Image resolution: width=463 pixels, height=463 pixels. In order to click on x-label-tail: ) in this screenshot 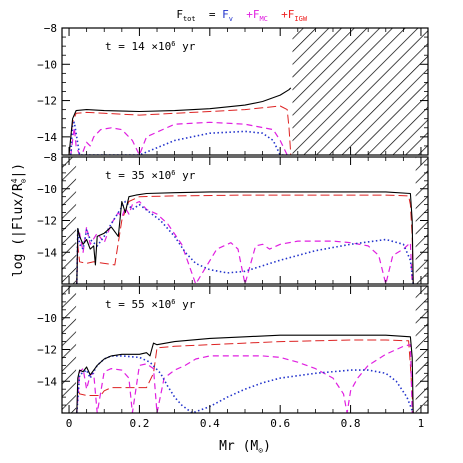, I will do `click(267, 446)`.